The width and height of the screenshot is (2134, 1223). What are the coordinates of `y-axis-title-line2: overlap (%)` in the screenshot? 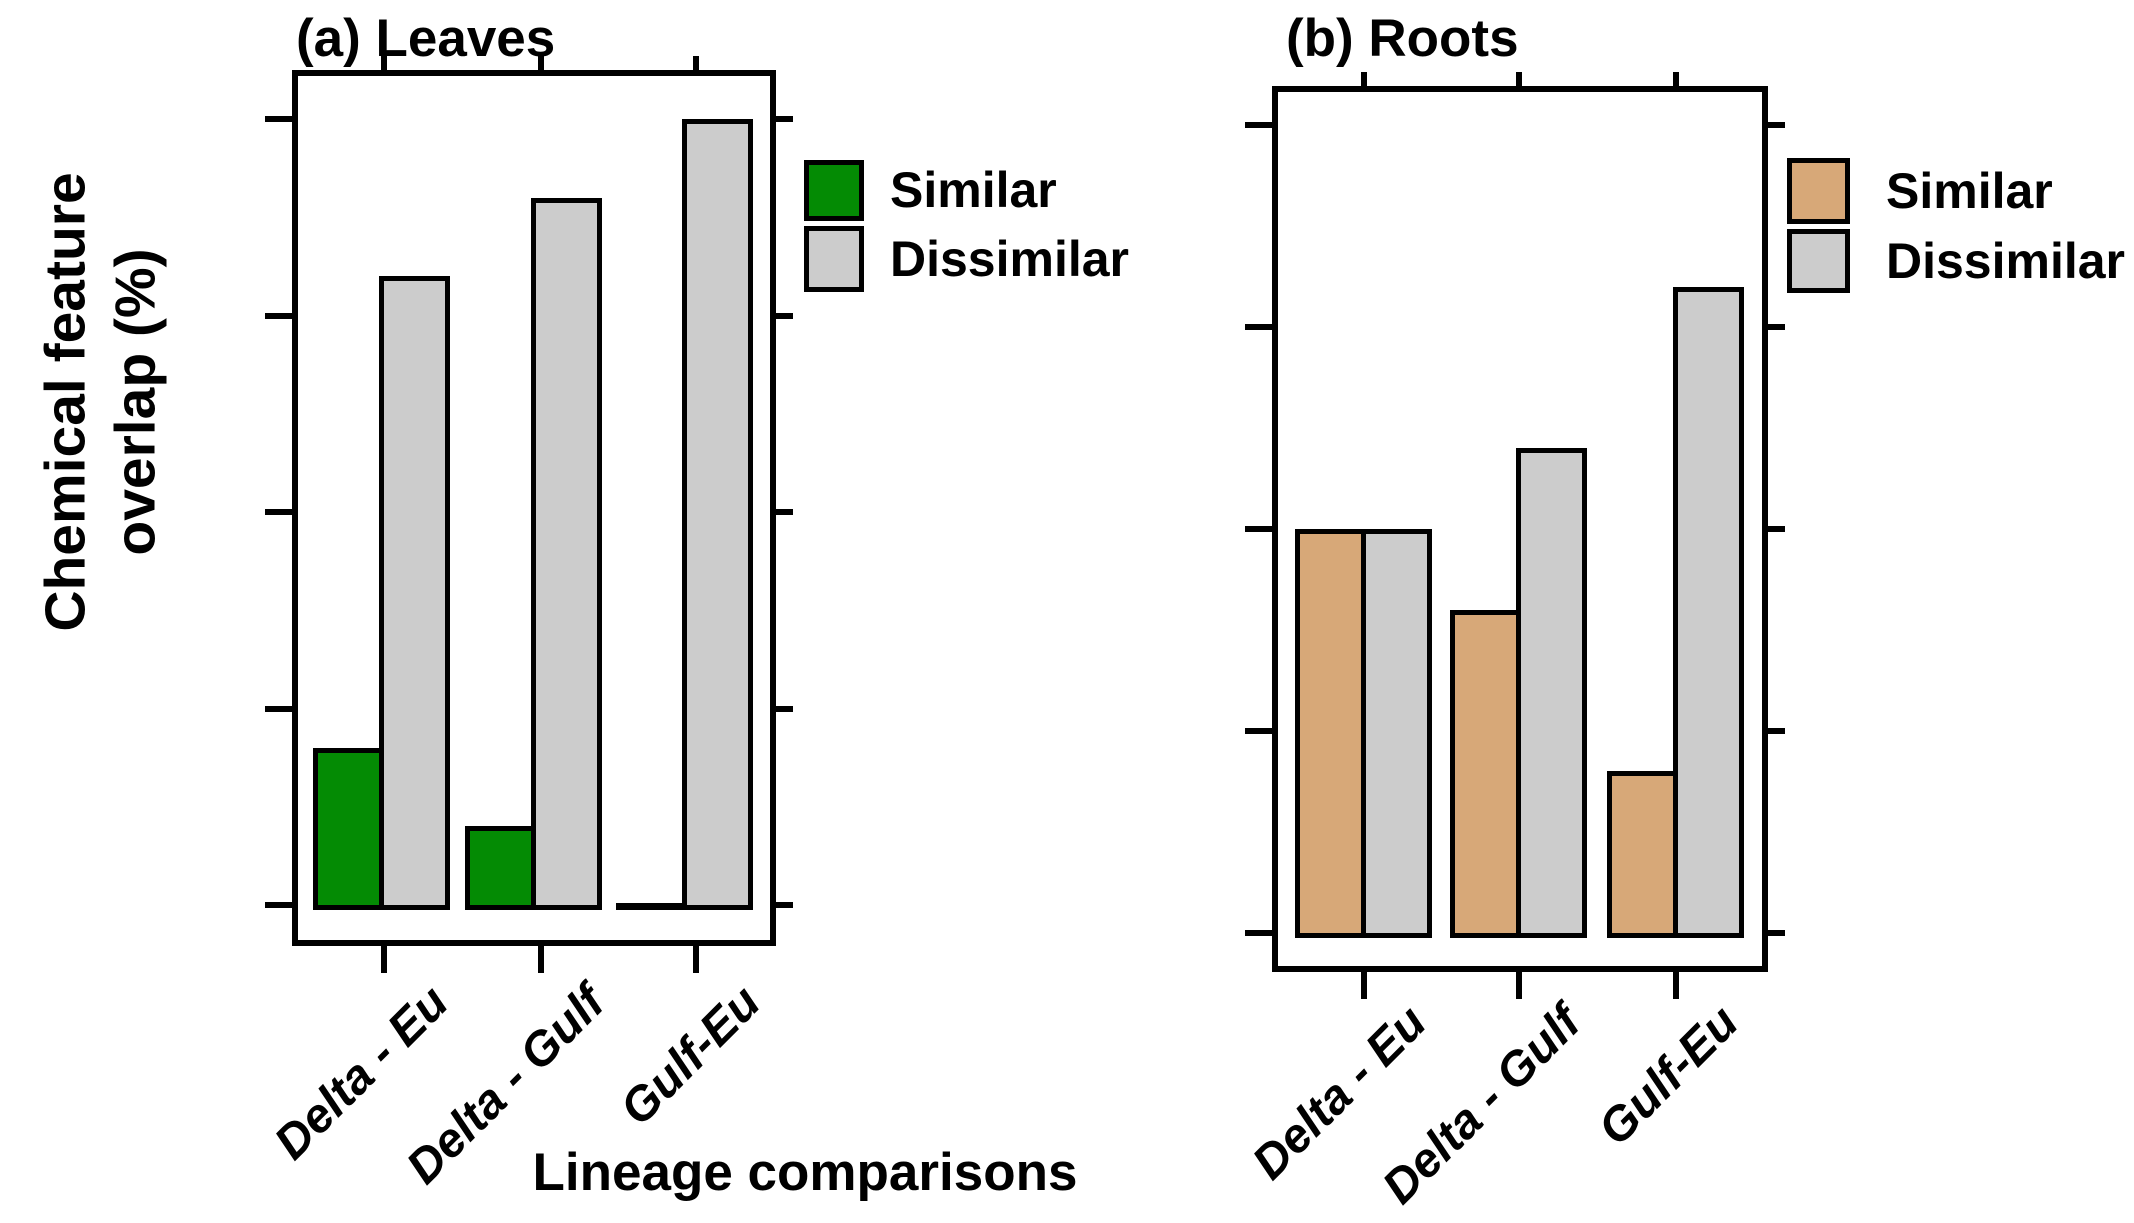 It's located at (135, 402).